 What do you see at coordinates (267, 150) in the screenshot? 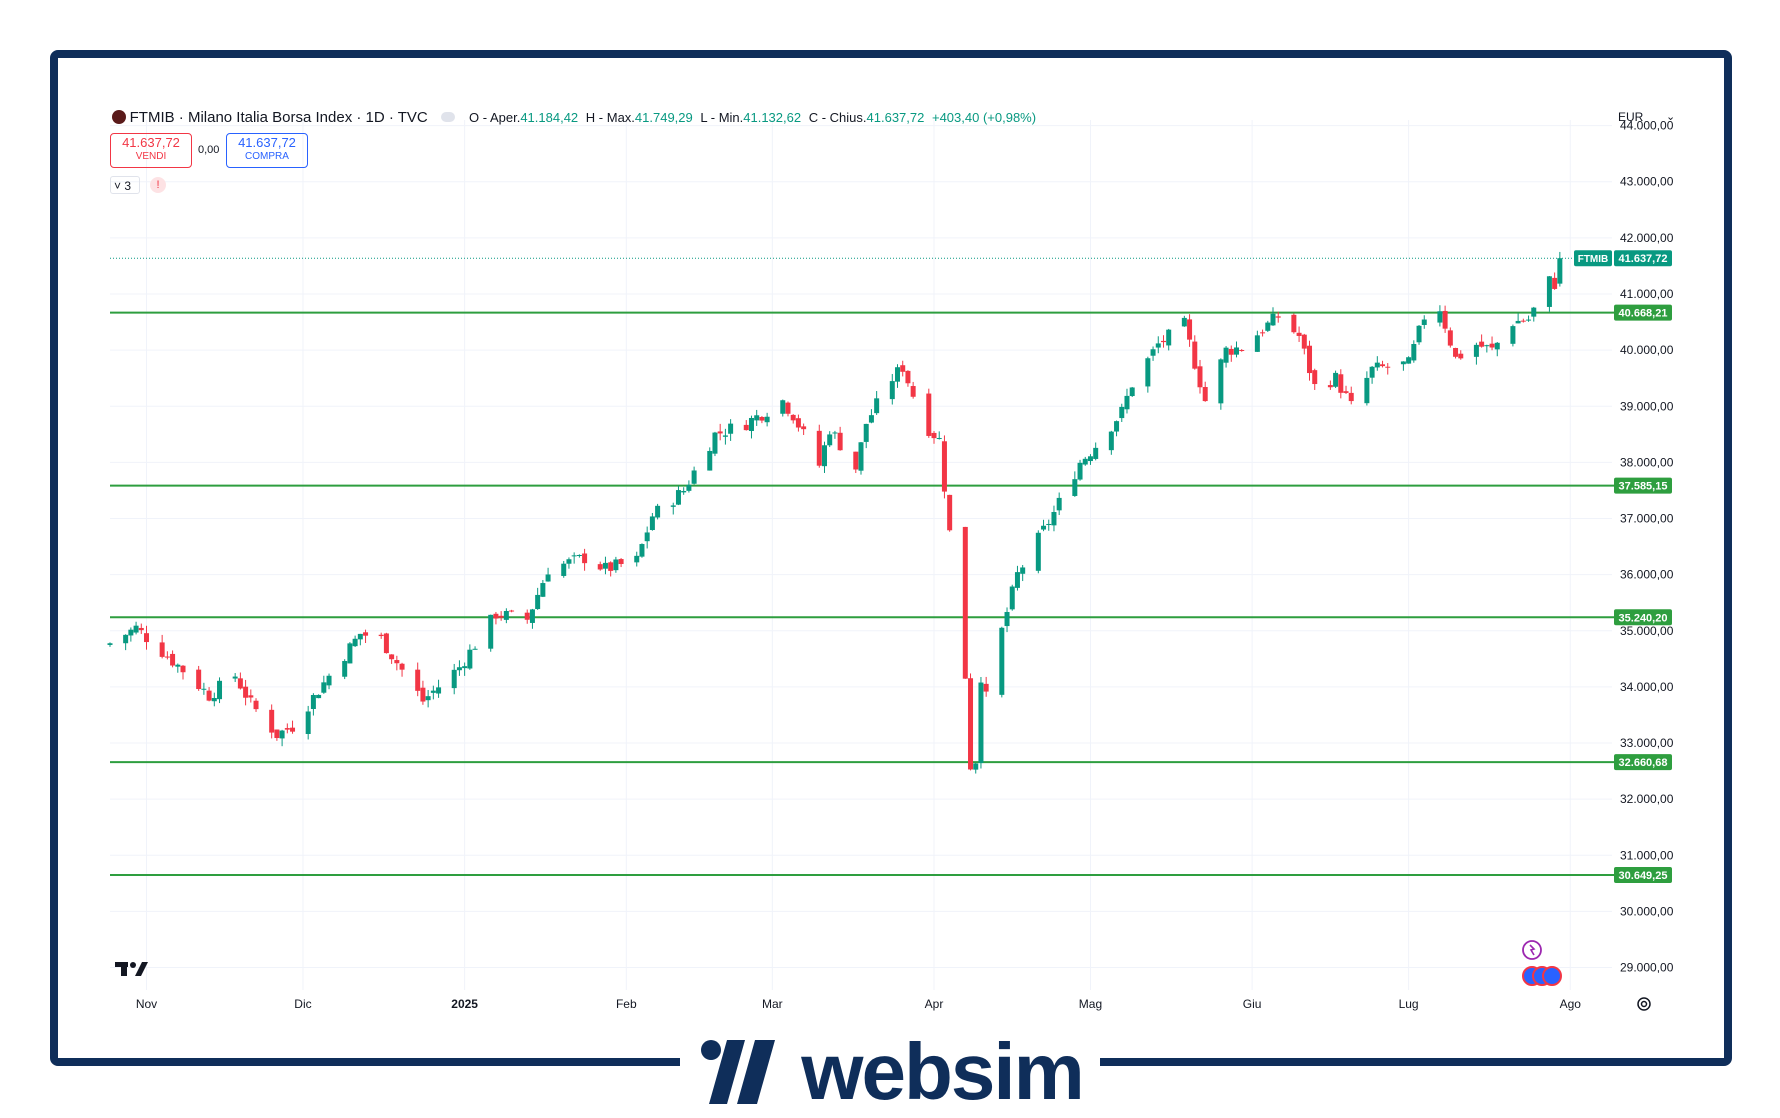
I see `buy-button: 41.637,72 COMPRA` at bounding box center [267, 150].